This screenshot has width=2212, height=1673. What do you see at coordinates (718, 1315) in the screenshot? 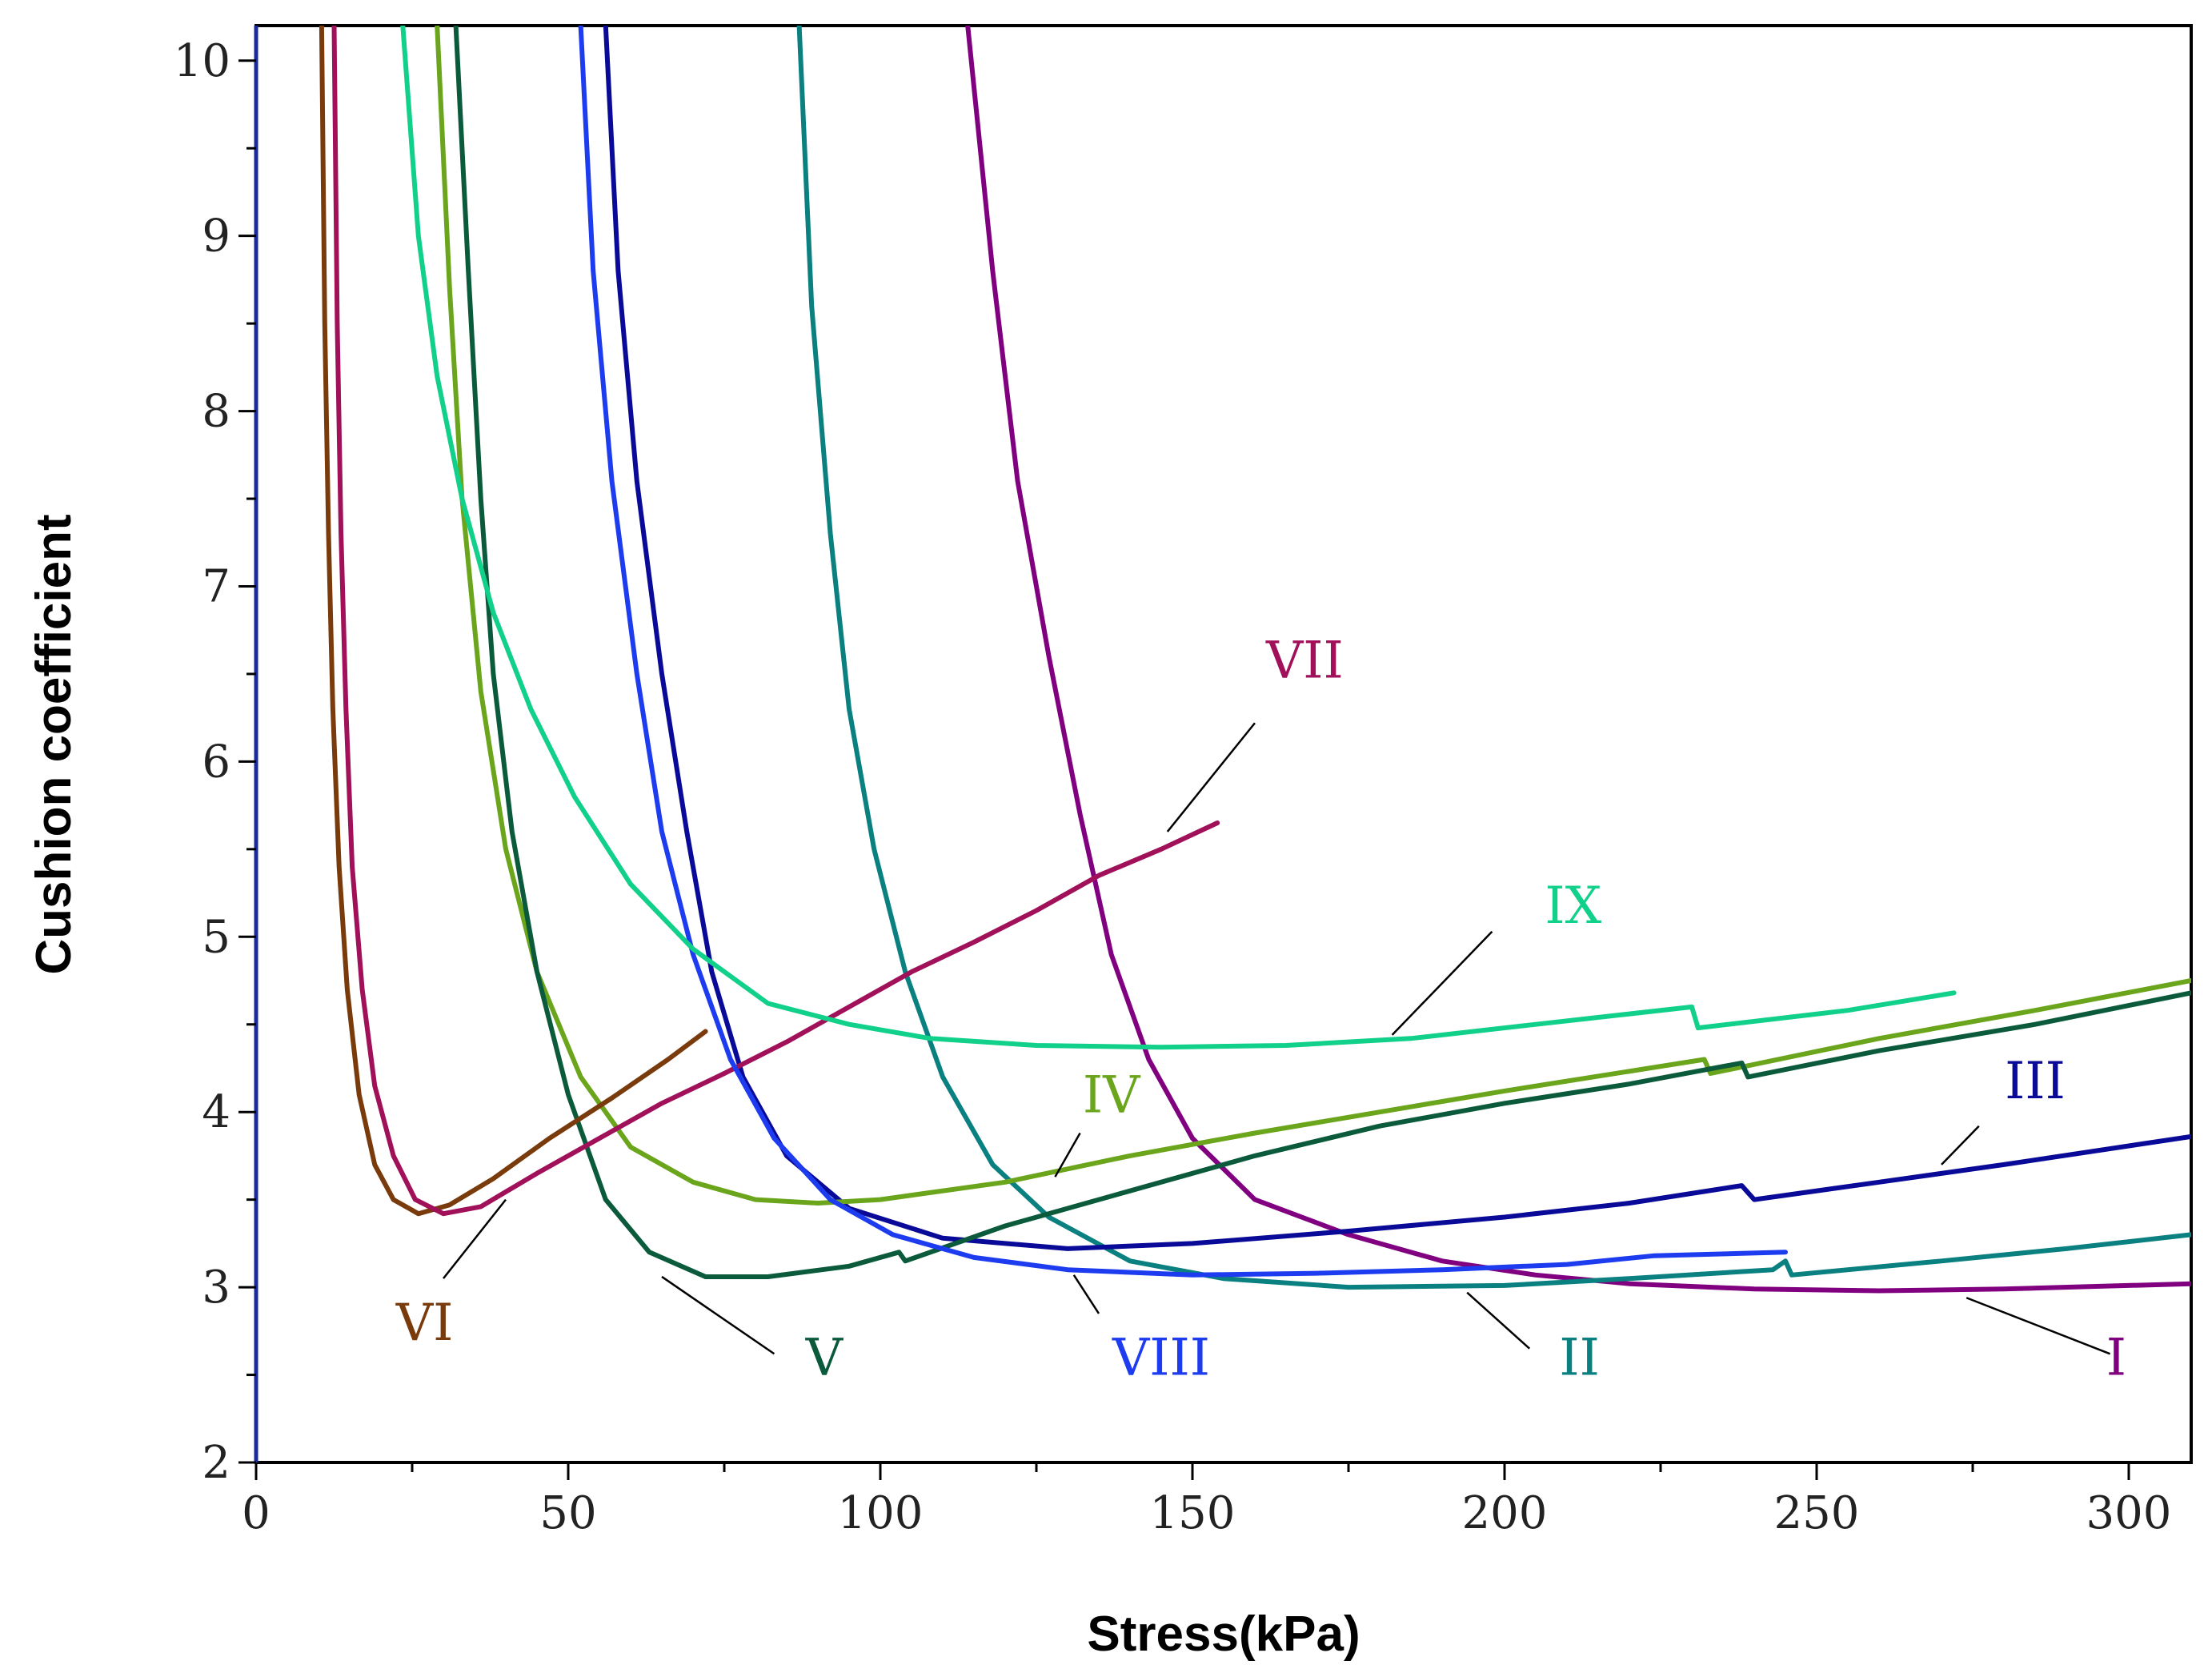
I see `leader-line-v` at bounding box center [718, 1315].